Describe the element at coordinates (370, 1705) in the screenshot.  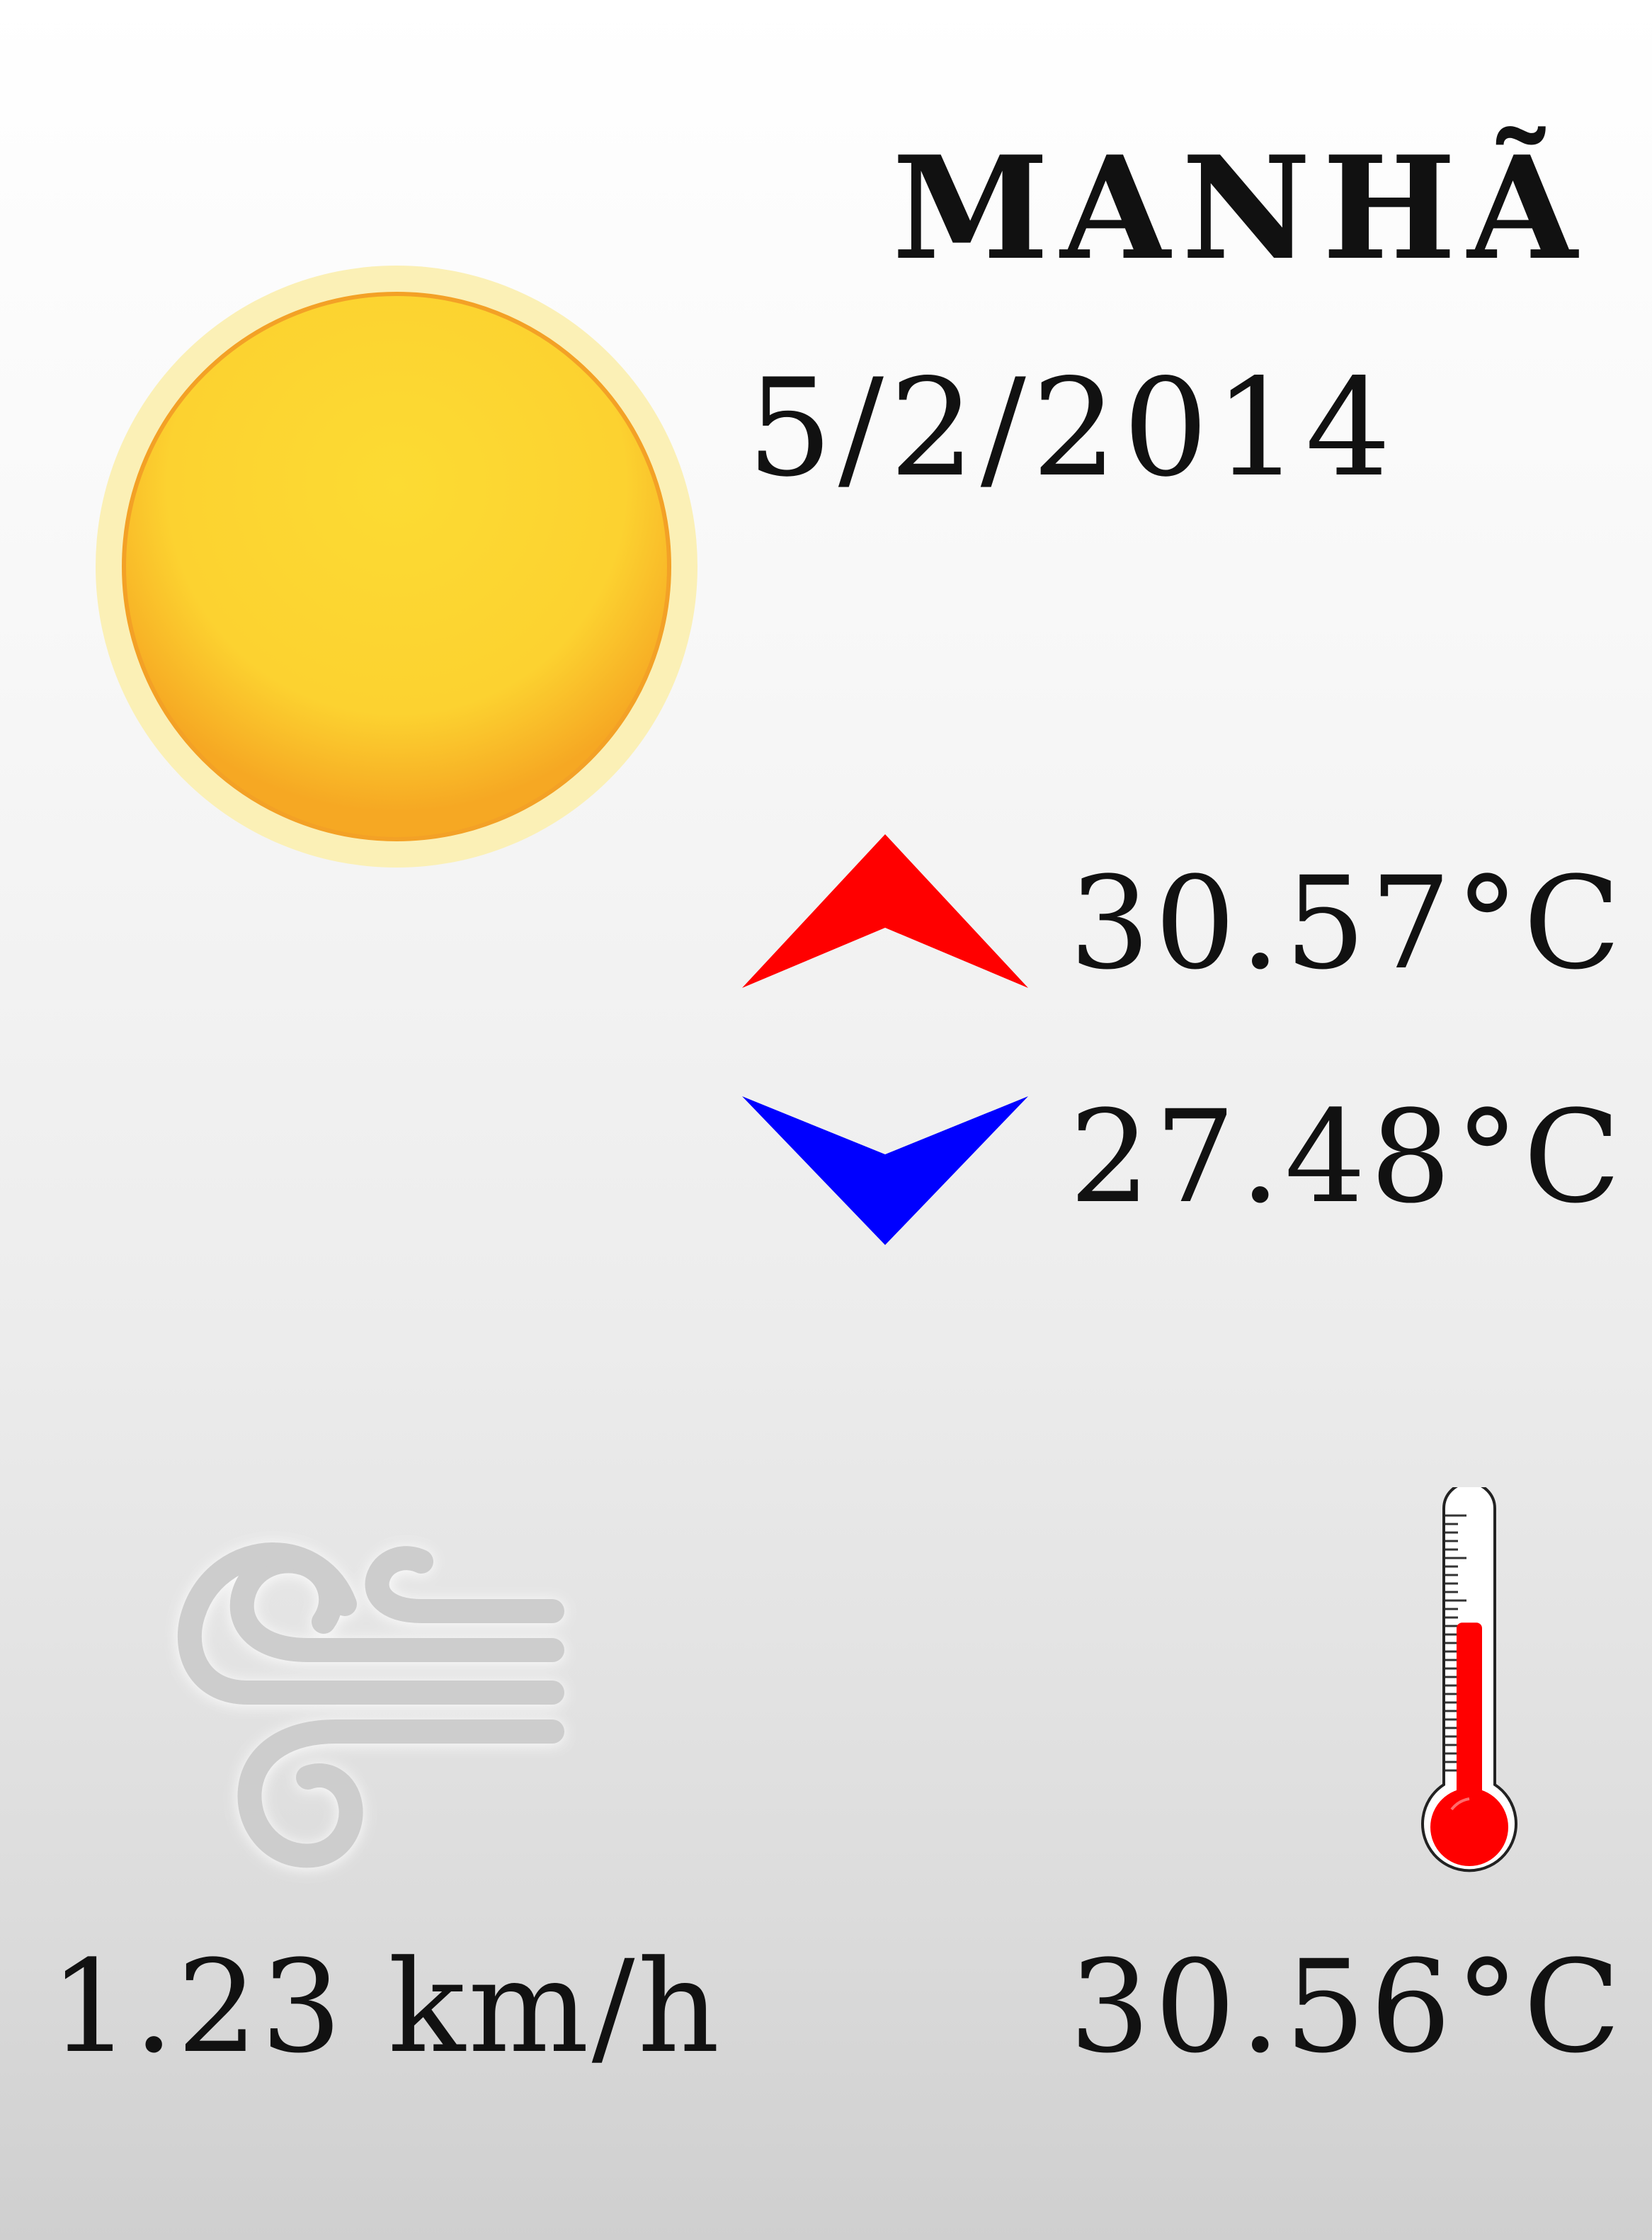
I see `wind-icon` at that location.